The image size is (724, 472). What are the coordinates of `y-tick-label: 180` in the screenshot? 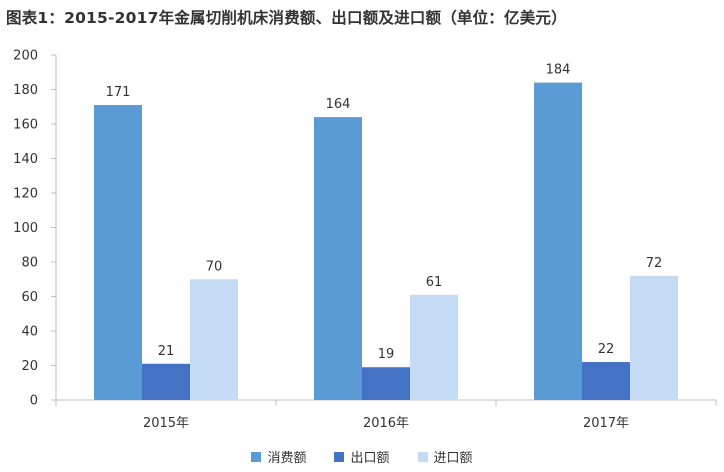 It's located at (25, 90).